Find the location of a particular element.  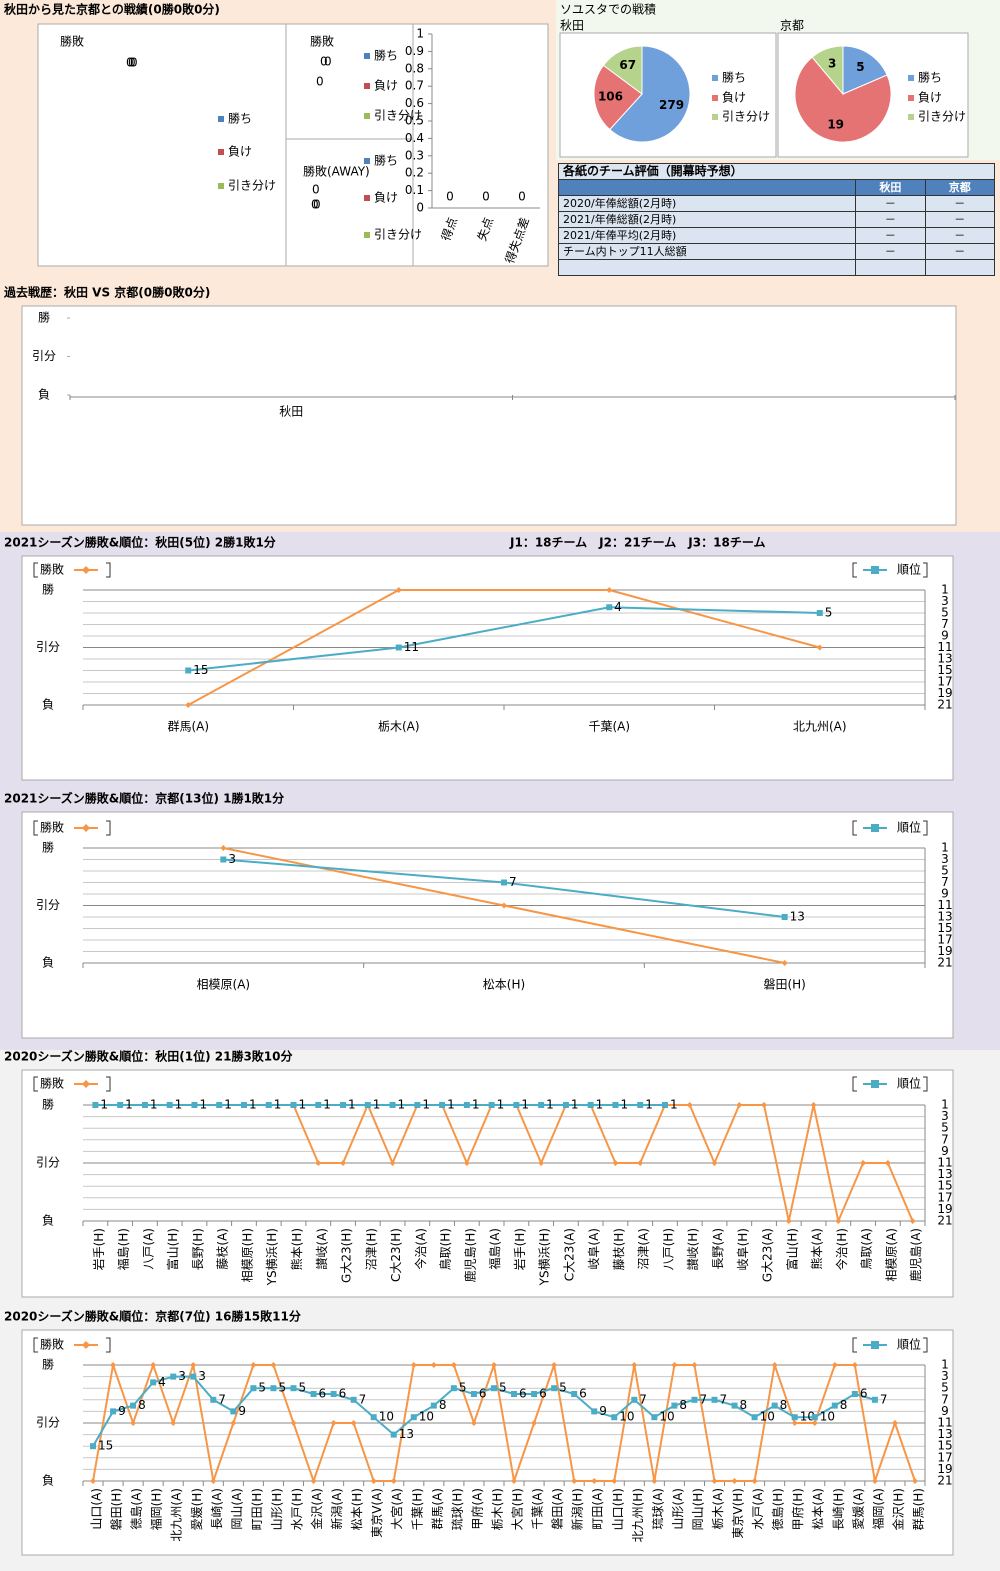

data-label: 8 is located at coordinates (784, 1405).